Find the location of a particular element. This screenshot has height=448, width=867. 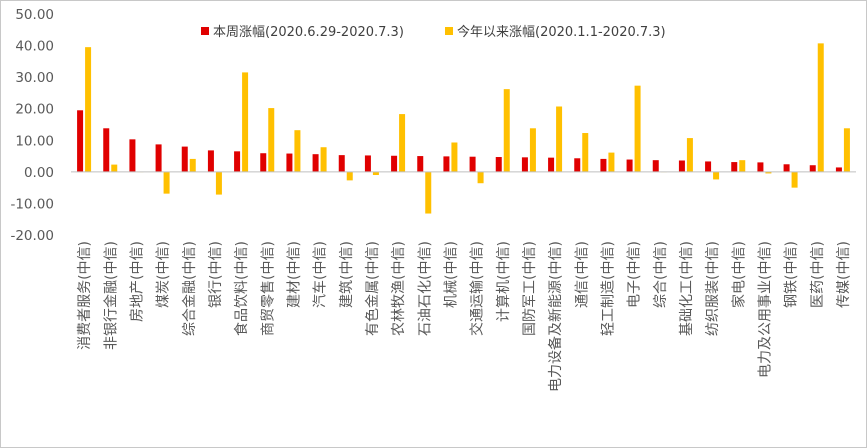

x-tick-label: 综合金融(中信) is located at coordinates (190, 288).